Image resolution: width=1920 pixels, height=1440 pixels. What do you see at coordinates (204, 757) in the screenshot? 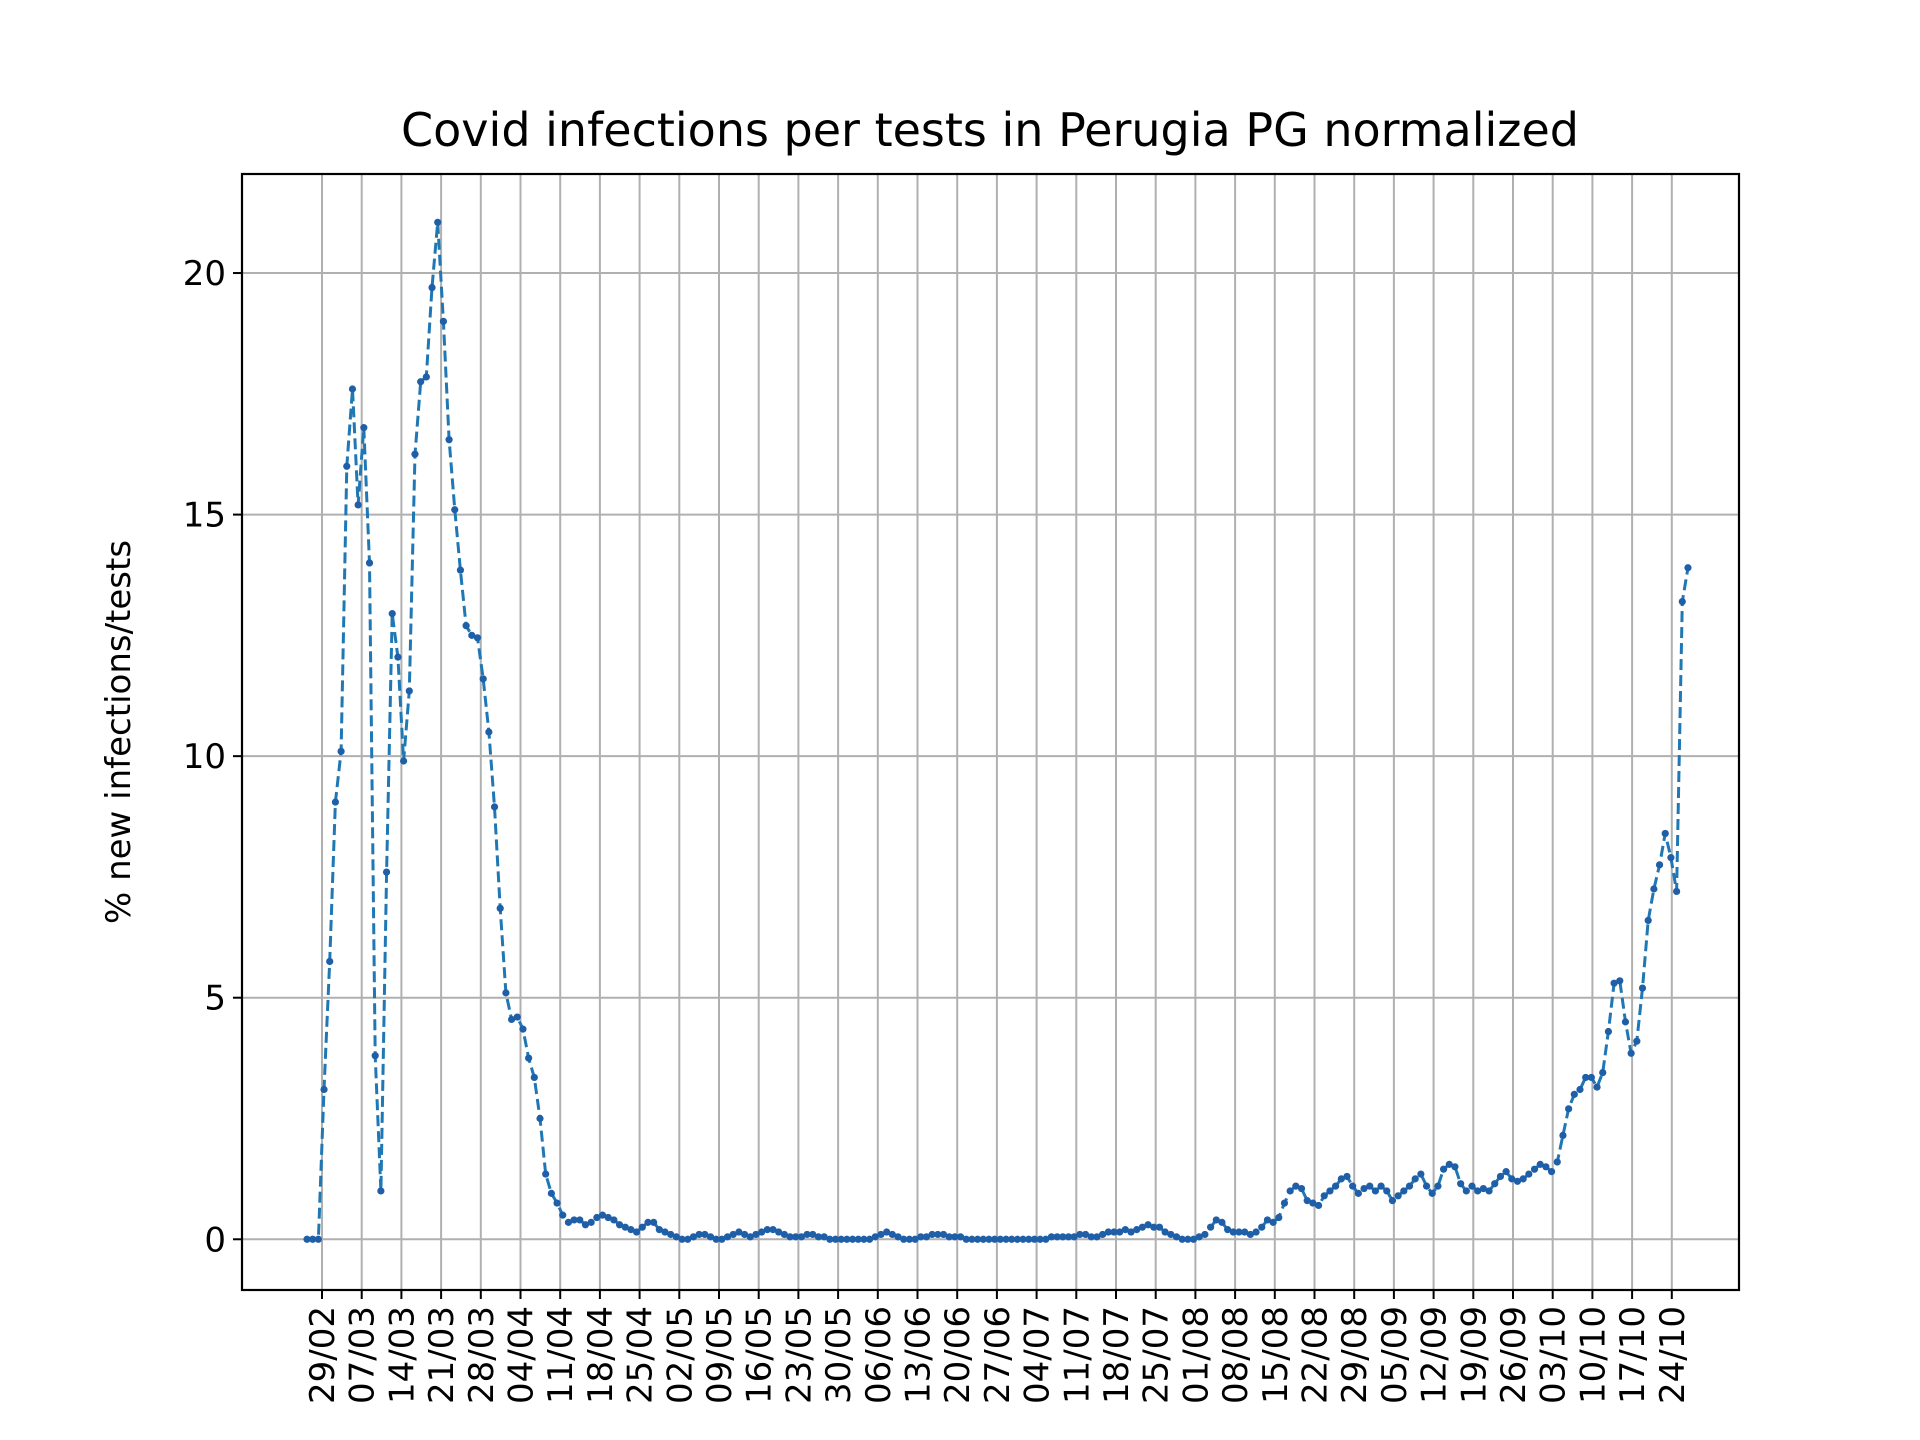
I see `y-tick-label: 10` at bounding box center [204, 757].